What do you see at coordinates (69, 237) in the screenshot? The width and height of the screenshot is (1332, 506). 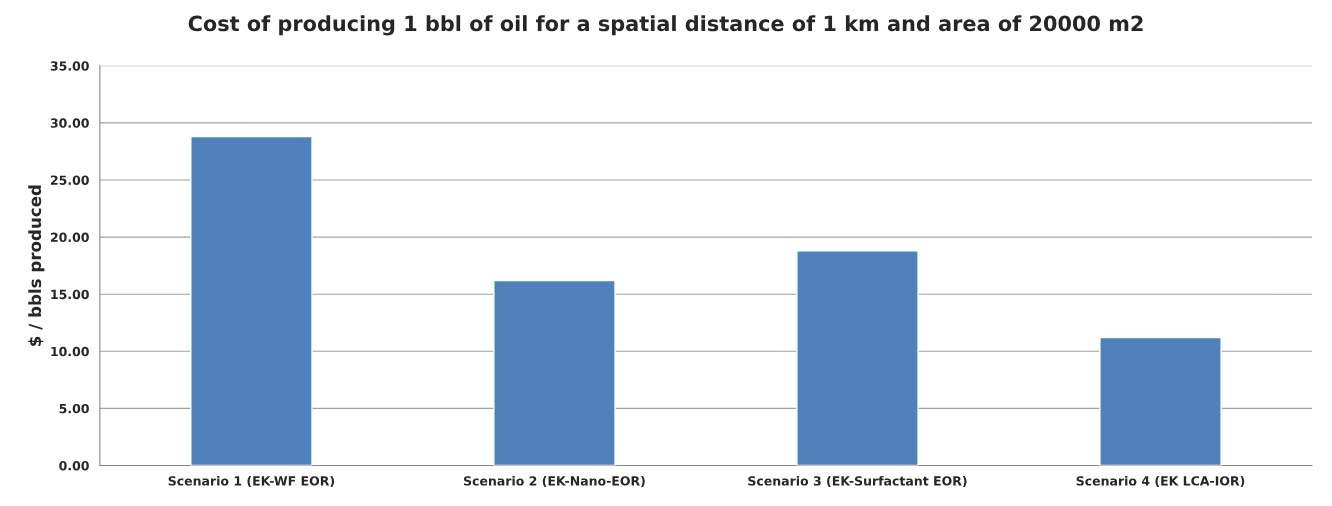 I see `y-tick-label: 20.00` at bounding box center [69, 237].